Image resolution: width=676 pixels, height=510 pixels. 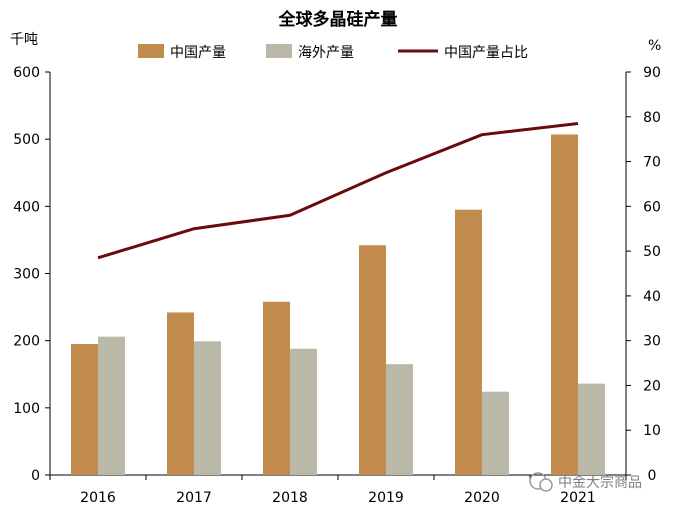 I want to click on right-tick-label: 20, so click(x=652, y=386).